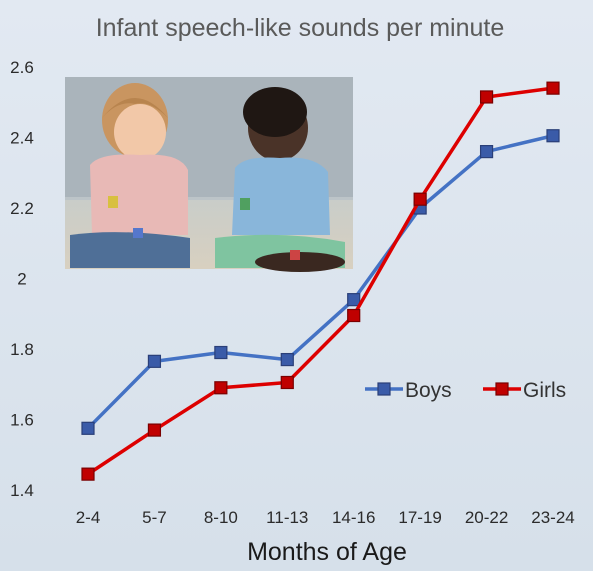 This screenshot has height=571, width=593. I want to click on y-tick-label: 2, so click(21, 279).